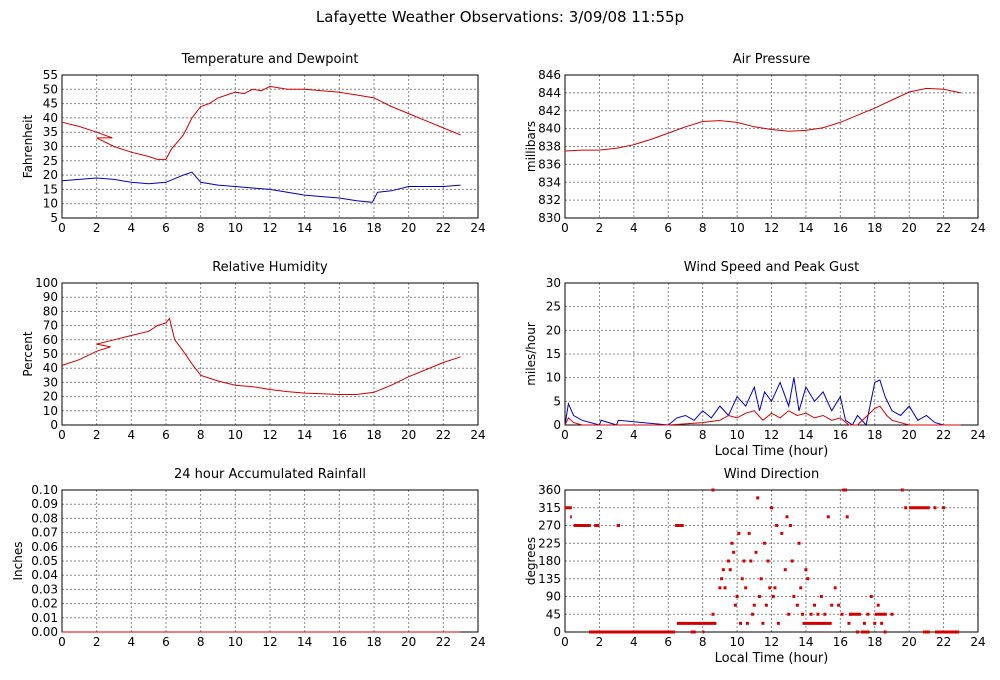  I want to click on temp-y-tick-label: 25, so click(50, 161).